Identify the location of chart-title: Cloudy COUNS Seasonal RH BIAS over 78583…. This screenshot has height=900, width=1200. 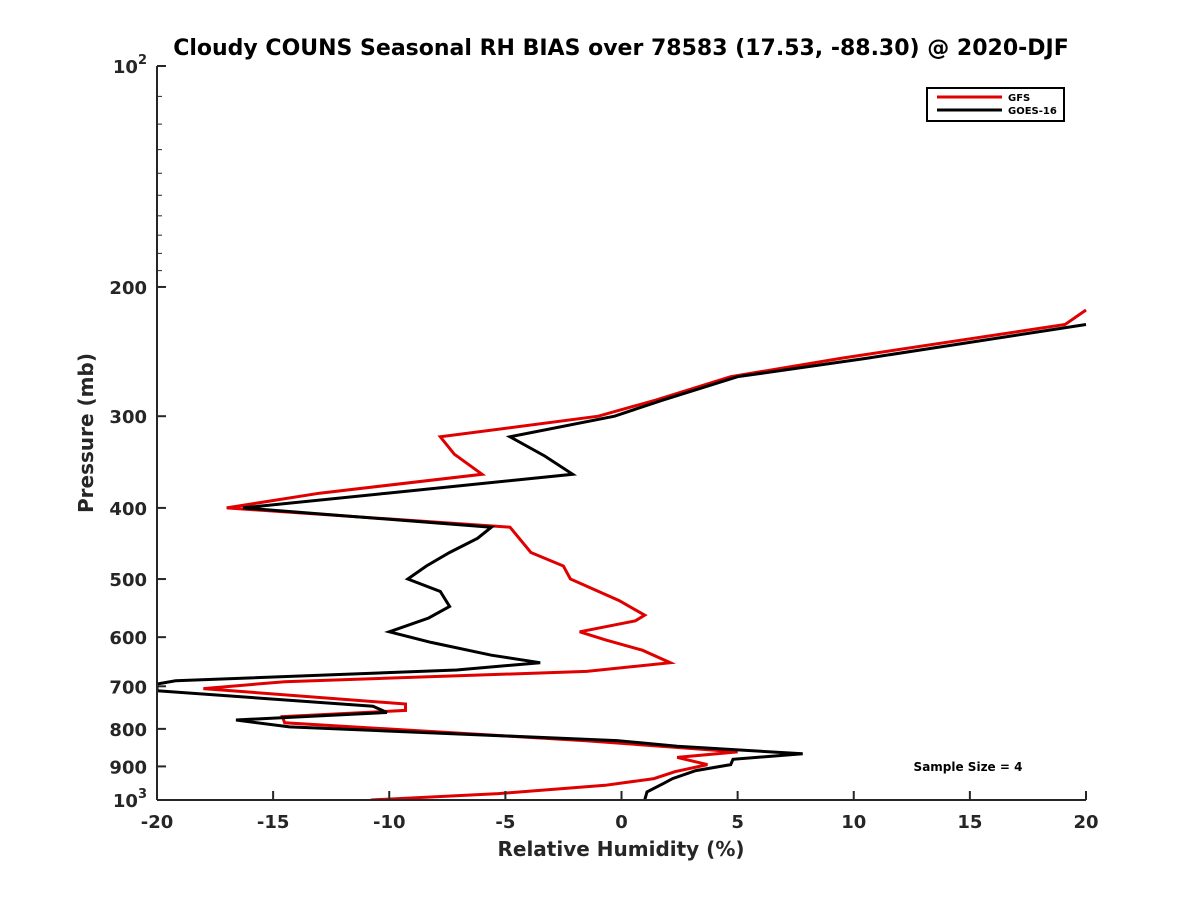
(621, 48).